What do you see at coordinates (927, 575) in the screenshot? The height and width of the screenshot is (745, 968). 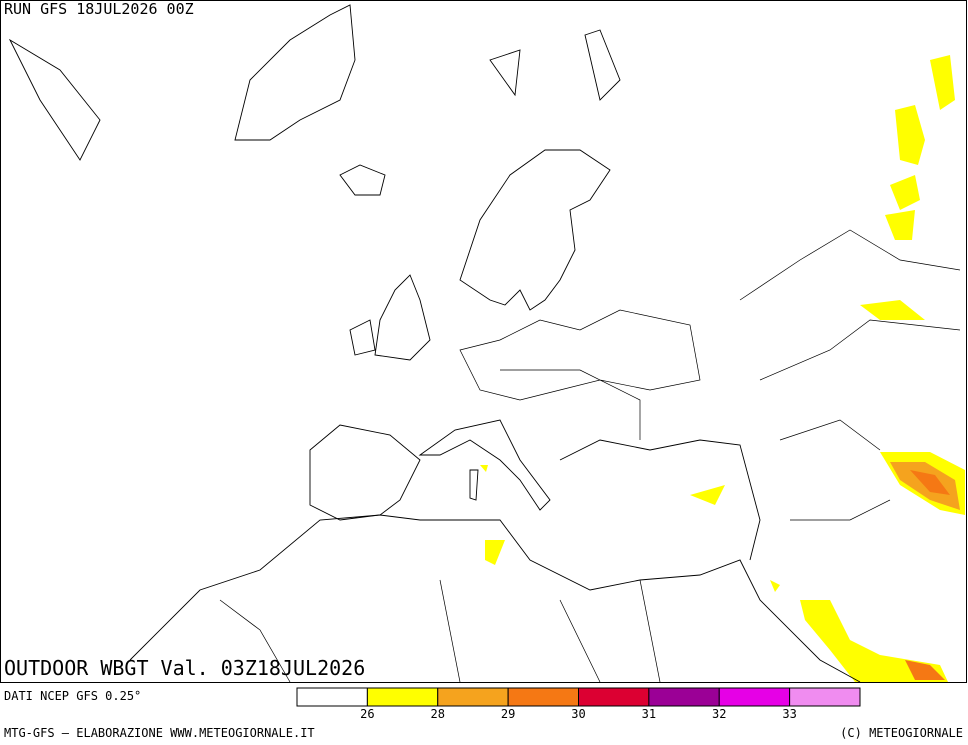 I see `wbgt-dark-orange` at bounding box center [927, 575].